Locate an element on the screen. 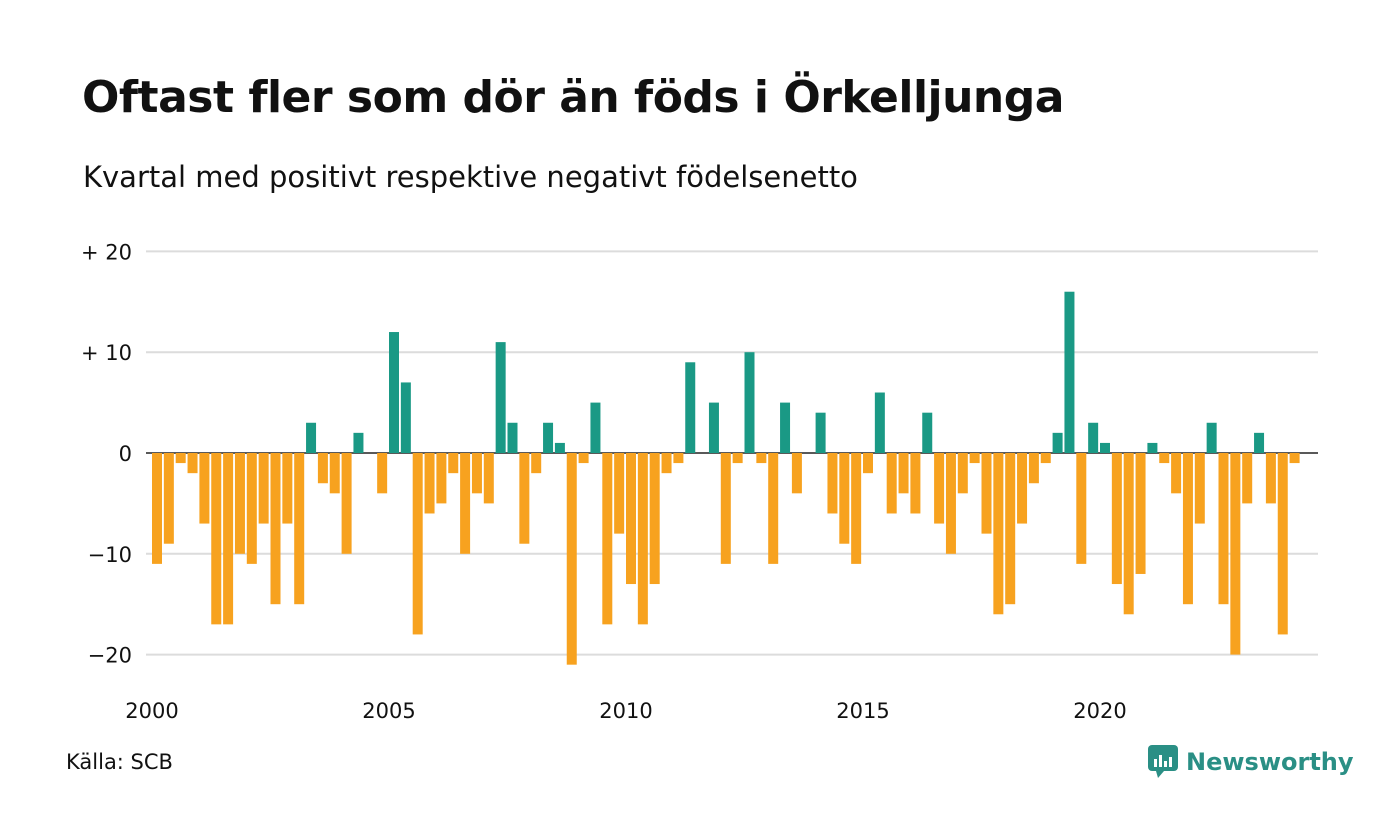 This screenshot has height=840, width=1400. x-tick-label: 2000 is located at coordinates (151, 711).